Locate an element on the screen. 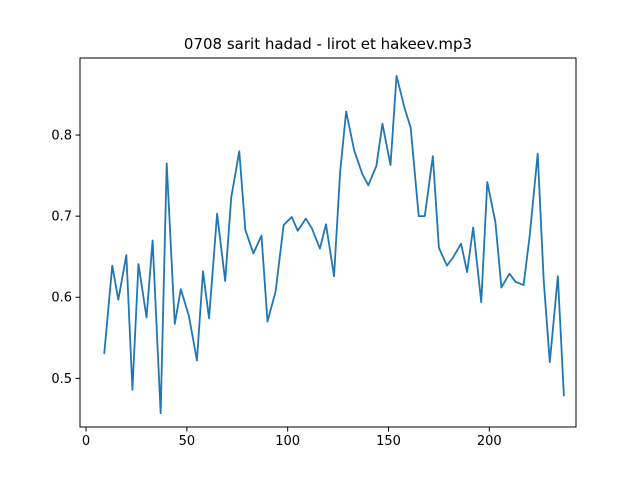 The image size is (640, 480). y-tick-label: 0.8 is located at coordinates (61, 136).